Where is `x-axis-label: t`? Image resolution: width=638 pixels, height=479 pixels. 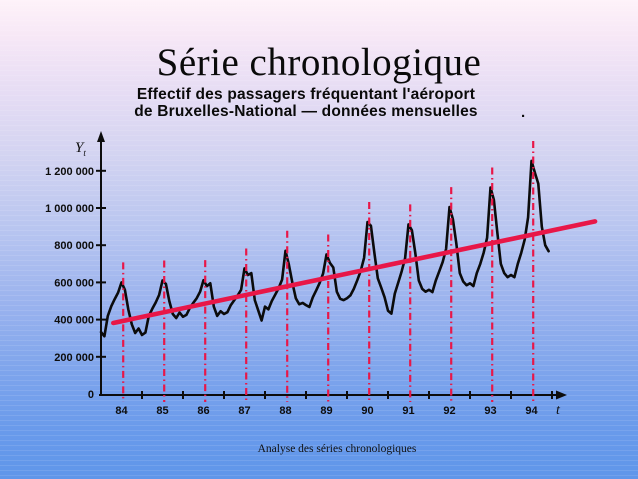
x-axis-label: t is located at coordinates (558, 410).